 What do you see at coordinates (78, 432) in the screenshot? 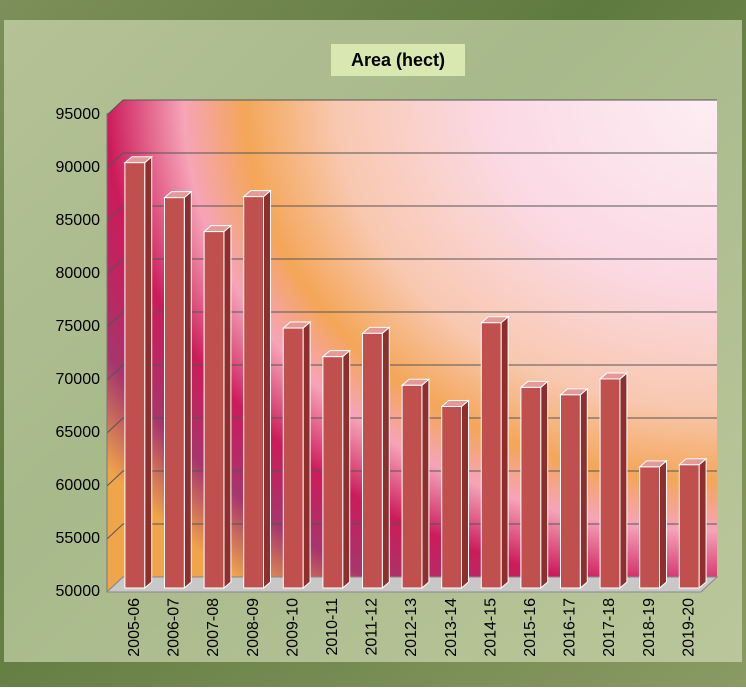
I see `y-tick-label: 65000` at bounding box center [78, 432].